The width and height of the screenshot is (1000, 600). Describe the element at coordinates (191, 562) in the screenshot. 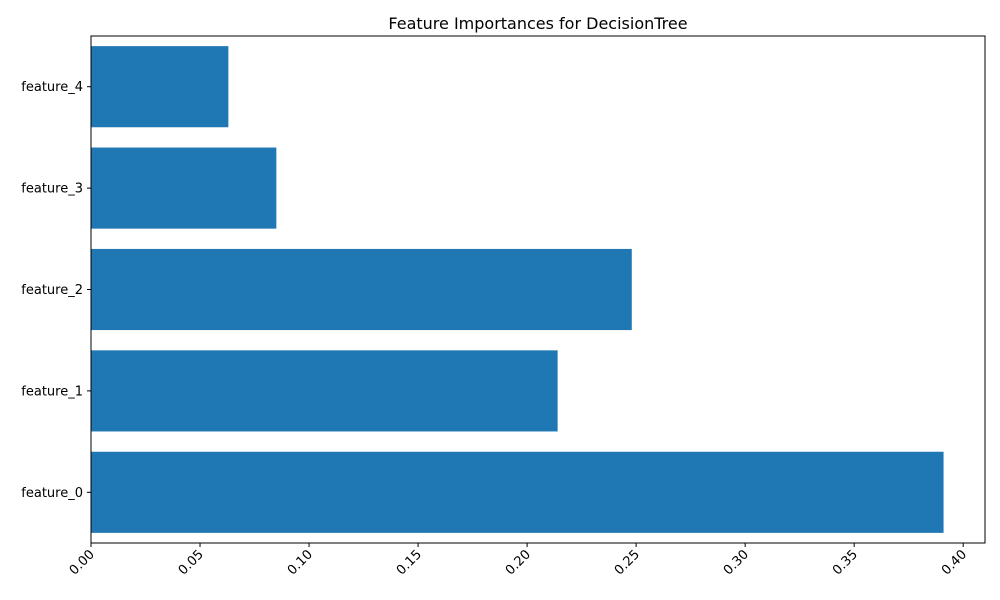

I see `x-tick-label: 0.05` at that location.